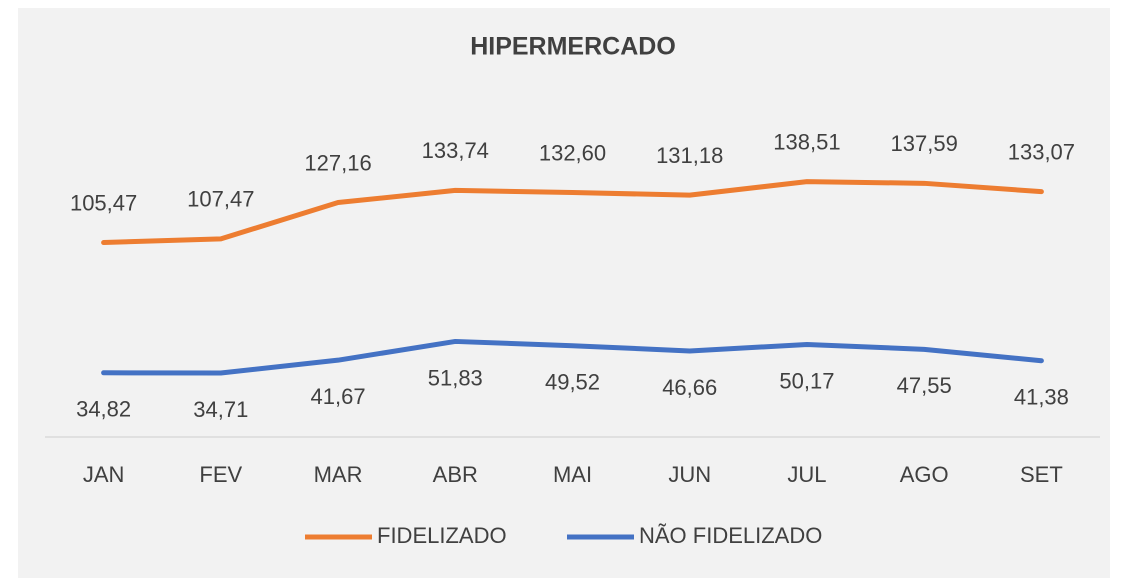  What do you see at coordinates (572, 152) in the screenshot?
I see `data-label: 132,60` at bounding box center [572, 152].